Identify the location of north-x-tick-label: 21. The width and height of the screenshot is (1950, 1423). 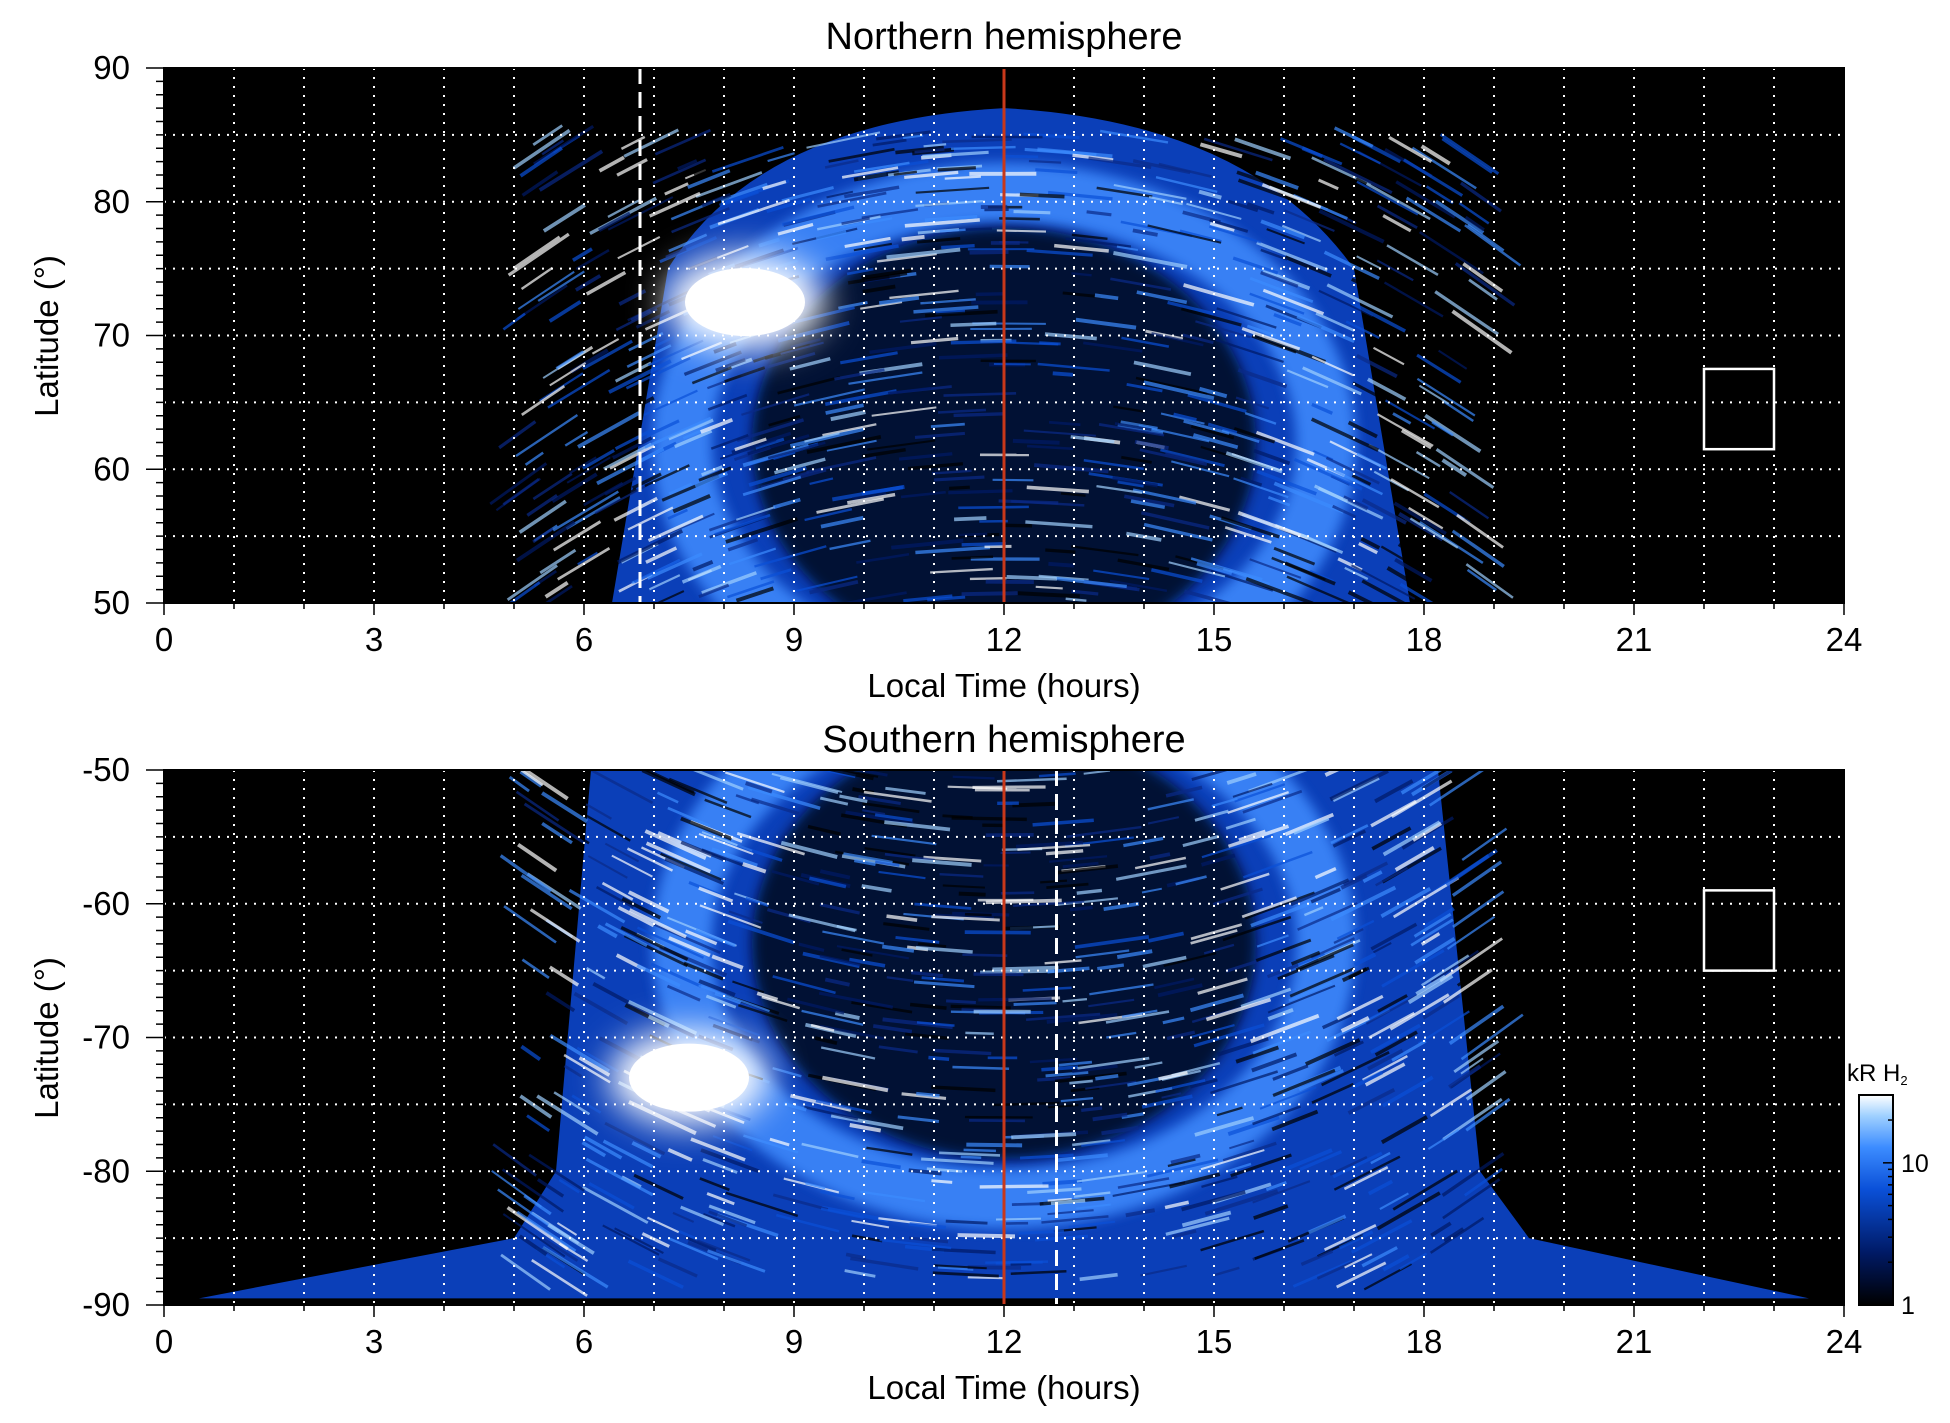
(1634, 639).